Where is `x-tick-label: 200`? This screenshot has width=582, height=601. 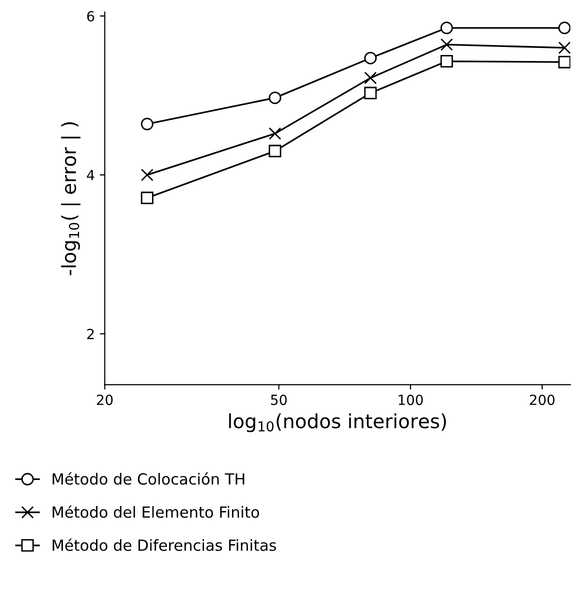 x-tick-label: 200 is located at coordinates (542, 400).